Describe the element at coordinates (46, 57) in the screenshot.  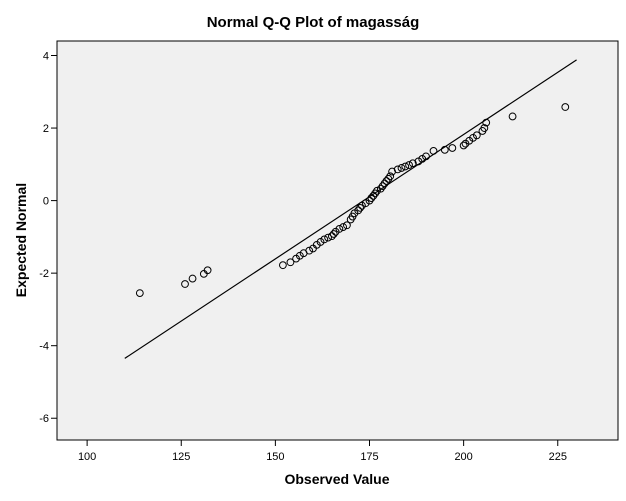
I see `y-tick-label-4: 4` at that location.